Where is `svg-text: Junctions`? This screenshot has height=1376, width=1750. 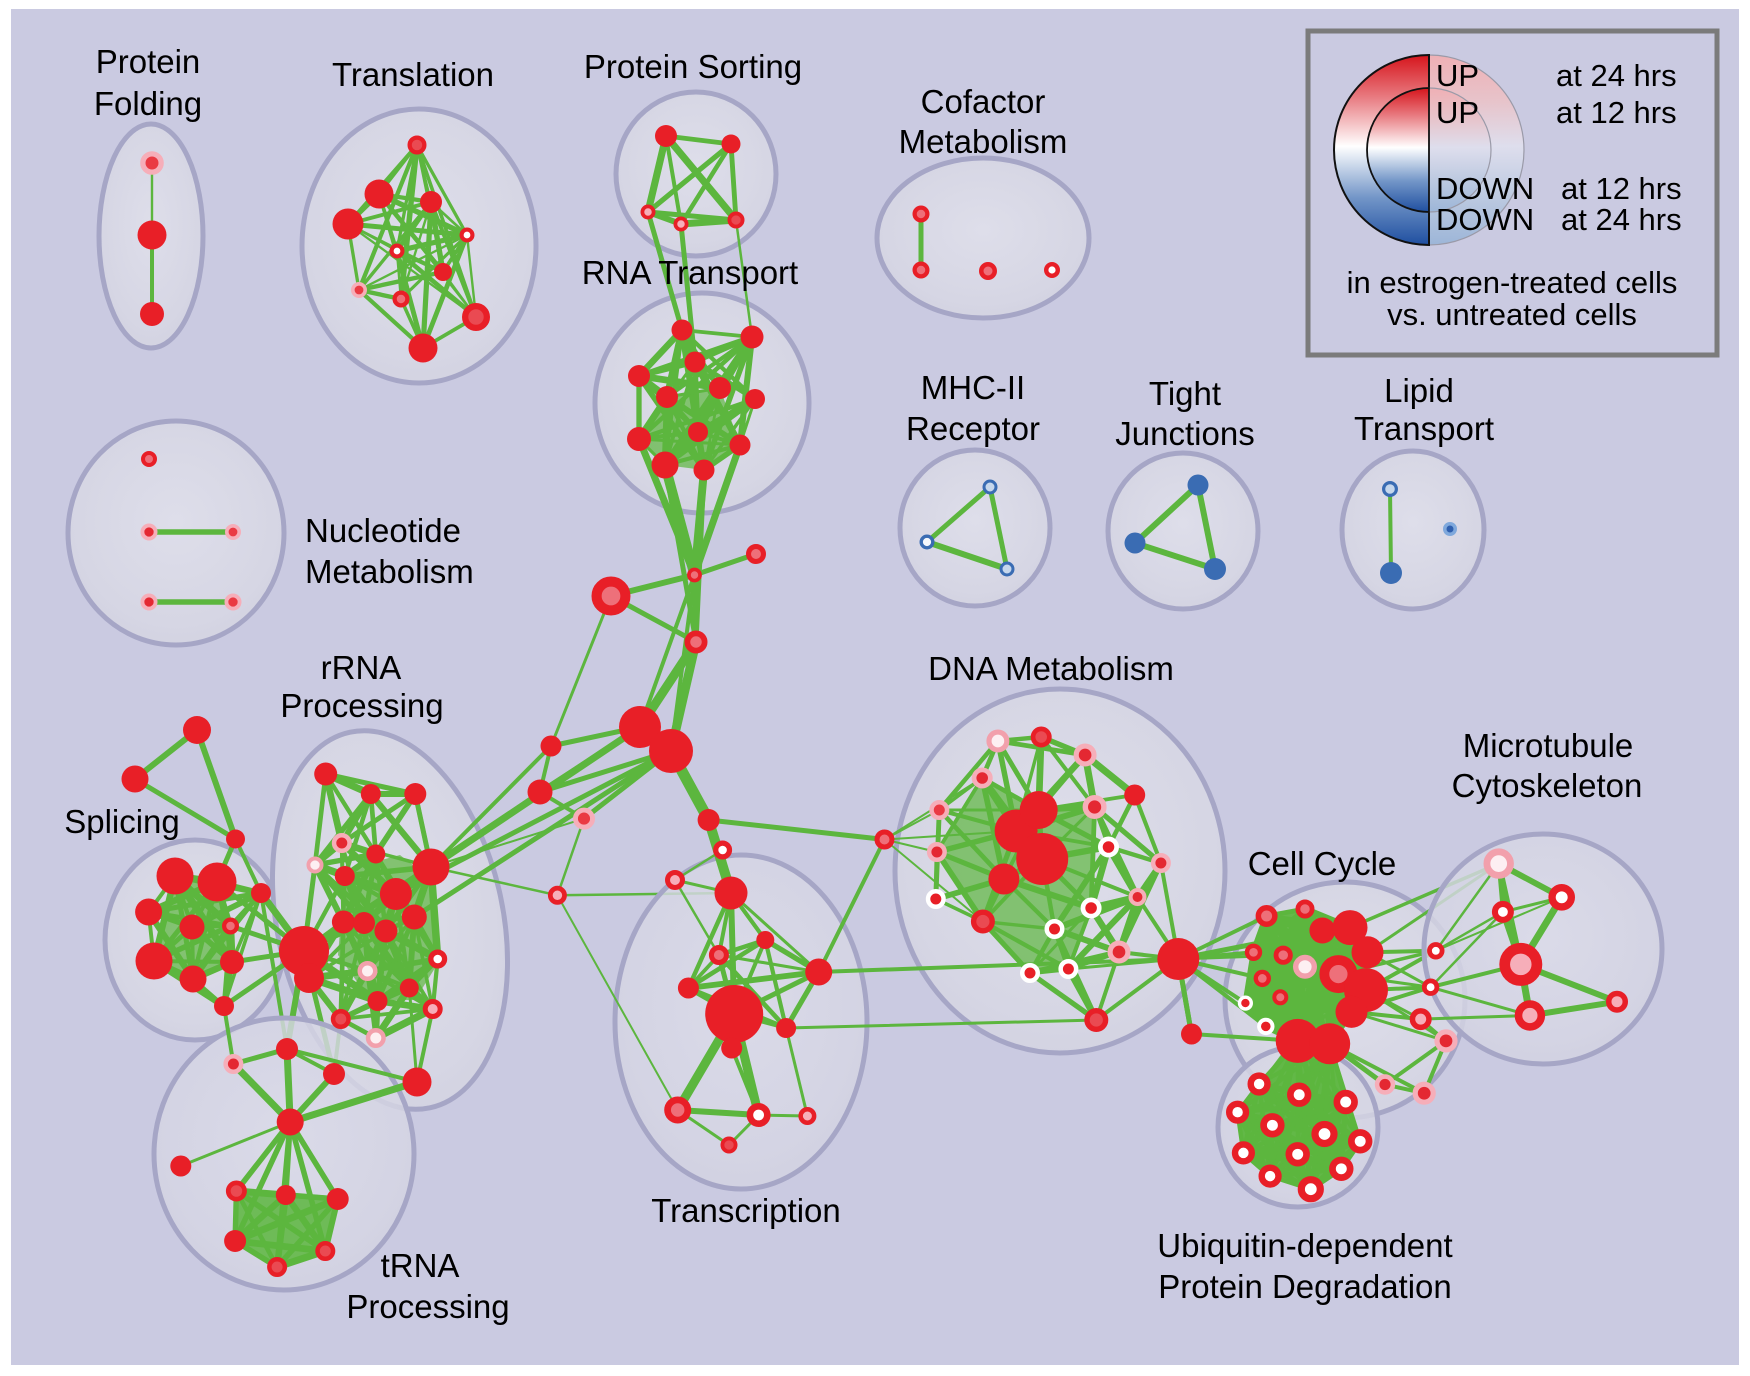 svg-text: Junctions is located at coordinates (1184, 433).